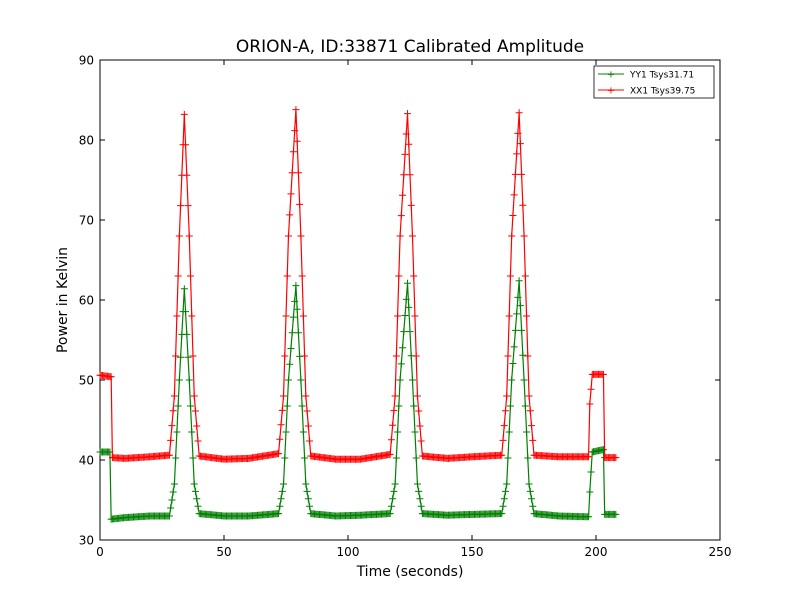 This screenshot has width=800, height=600. I want to click on x-tick-label-5: 250, so click(720, 552).